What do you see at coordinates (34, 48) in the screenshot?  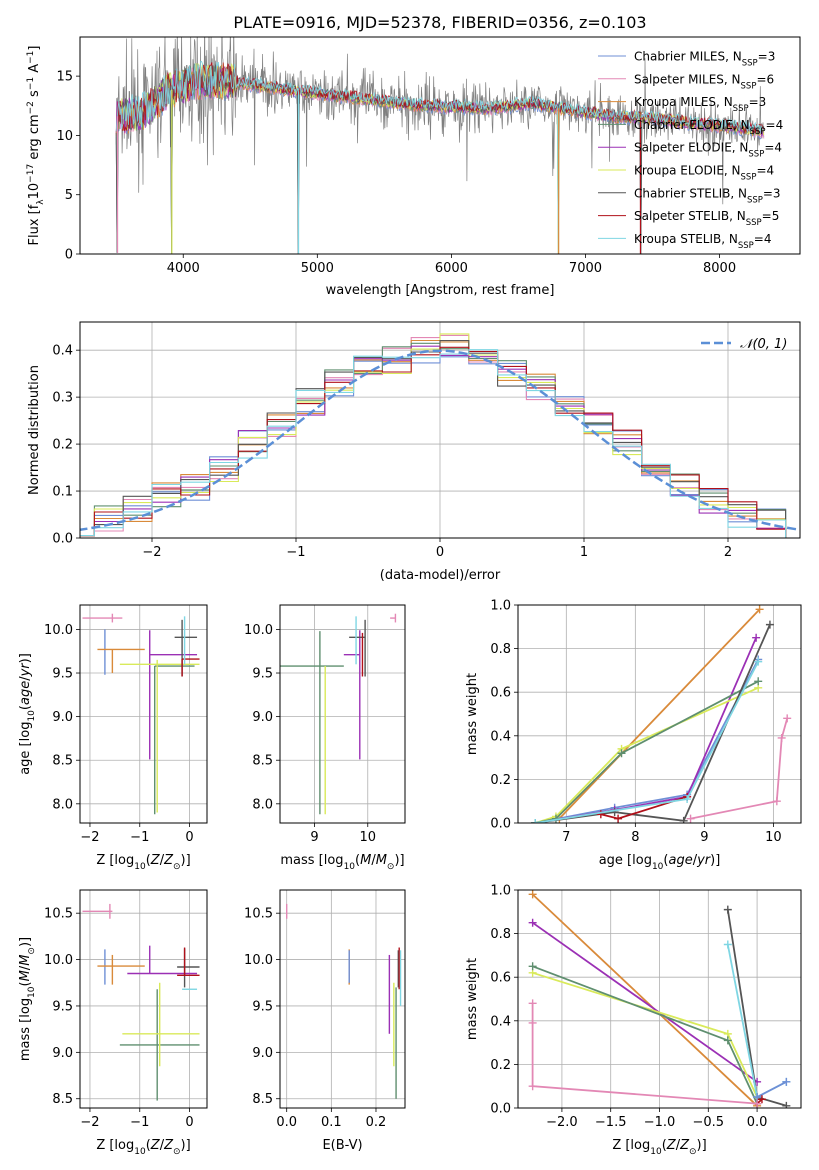 I see `label-part: ]` at bounding box center [34, 48].